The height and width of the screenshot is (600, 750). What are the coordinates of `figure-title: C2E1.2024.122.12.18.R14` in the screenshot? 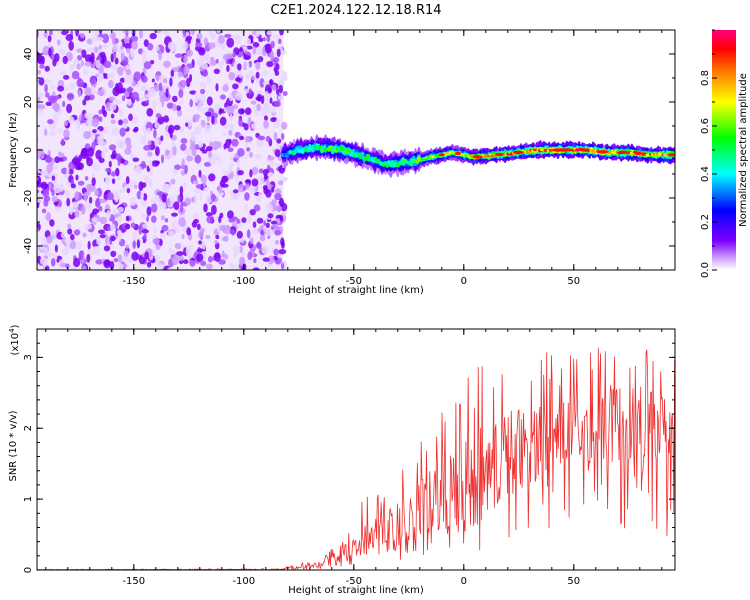 It's located at (355, 10).